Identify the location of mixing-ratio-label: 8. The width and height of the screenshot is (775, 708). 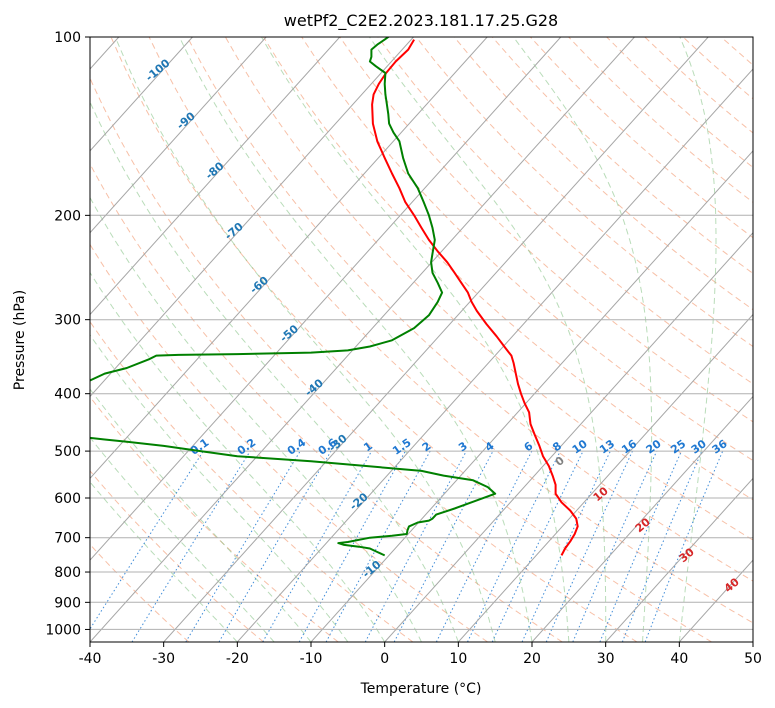
(557, 446).